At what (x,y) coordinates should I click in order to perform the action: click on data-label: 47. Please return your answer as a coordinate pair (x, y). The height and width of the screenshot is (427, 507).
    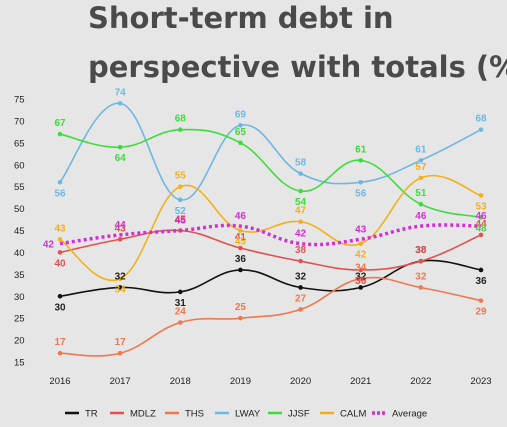
    Looking at the image, I should click on (301, 211).